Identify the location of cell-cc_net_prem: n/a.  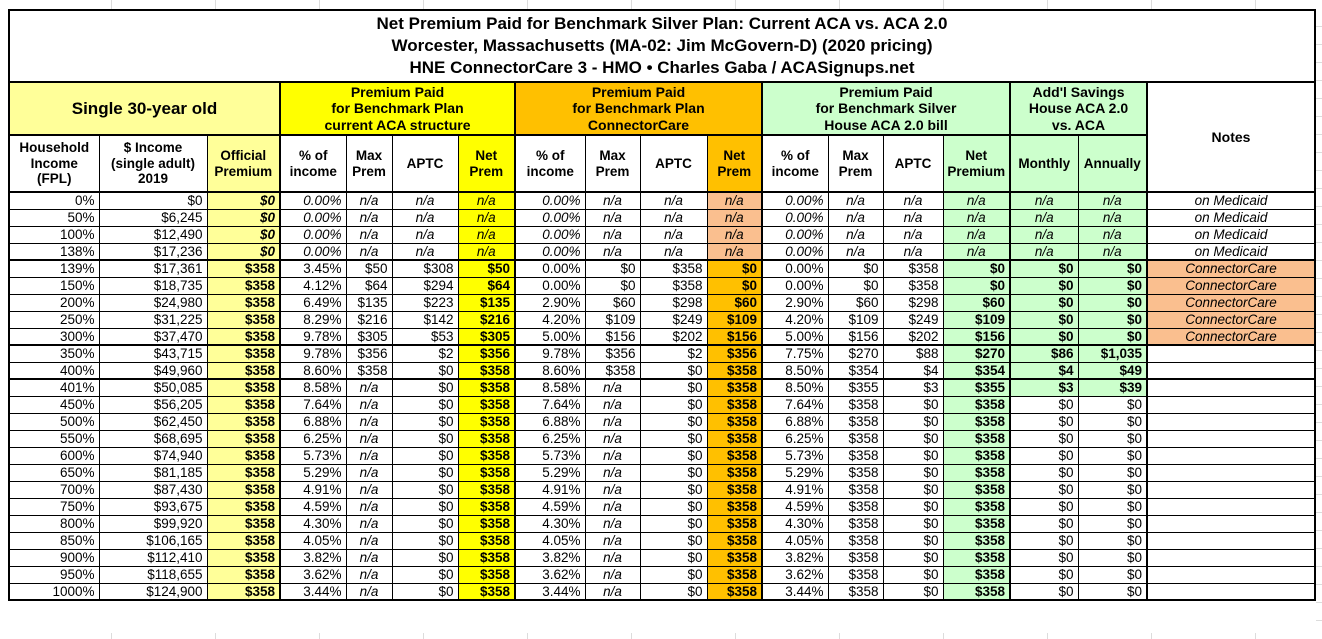
(734, 200).